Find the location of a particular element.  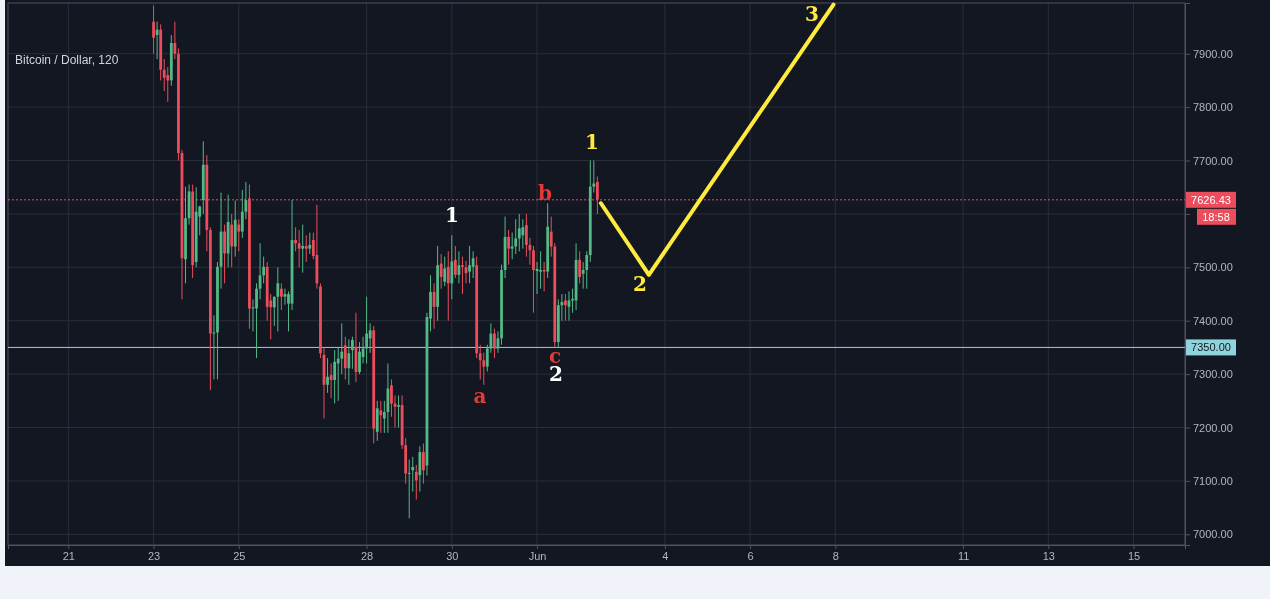

x-tick-label: Jun is located at coordinates (537, 555).